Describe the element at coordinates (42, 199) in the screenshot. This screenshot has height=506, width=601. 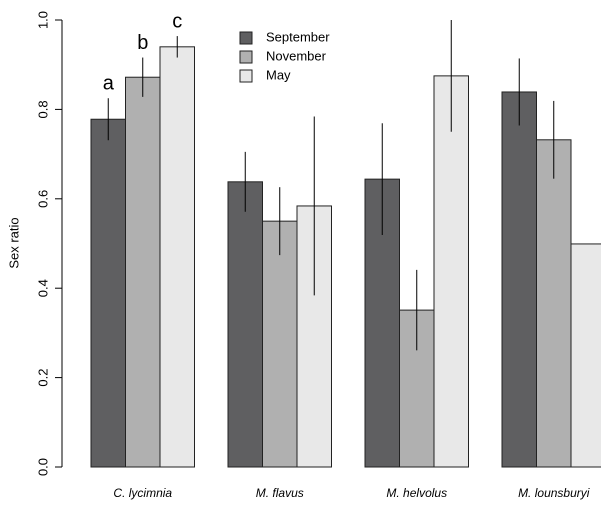
I see `y-tick-label: 0.6` at that location.